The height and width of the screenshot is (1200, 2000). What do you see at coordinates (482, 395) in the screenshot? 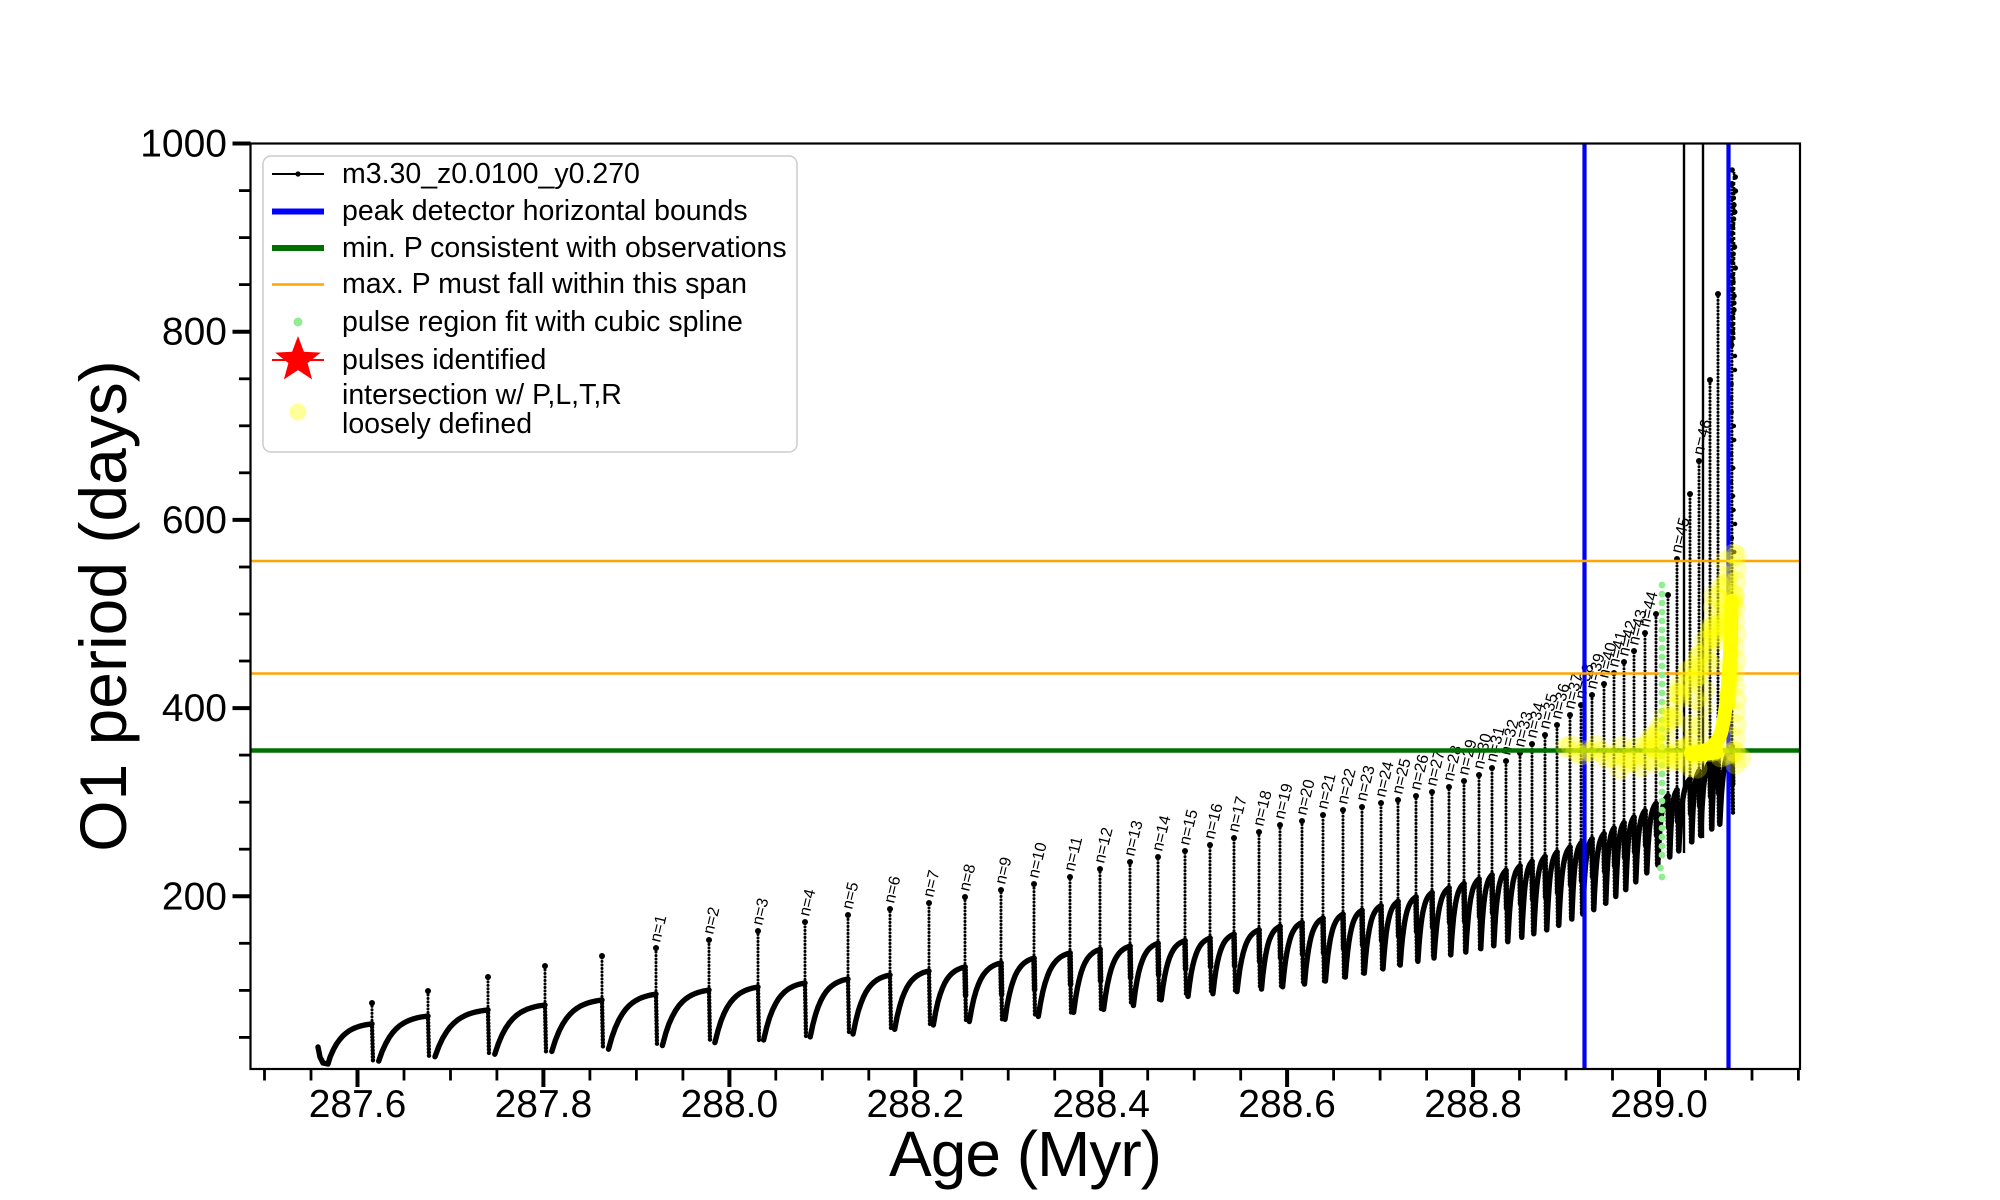
I see `svg-text: intersection w/ P,L,T,R` at bounding box center [482, 395].